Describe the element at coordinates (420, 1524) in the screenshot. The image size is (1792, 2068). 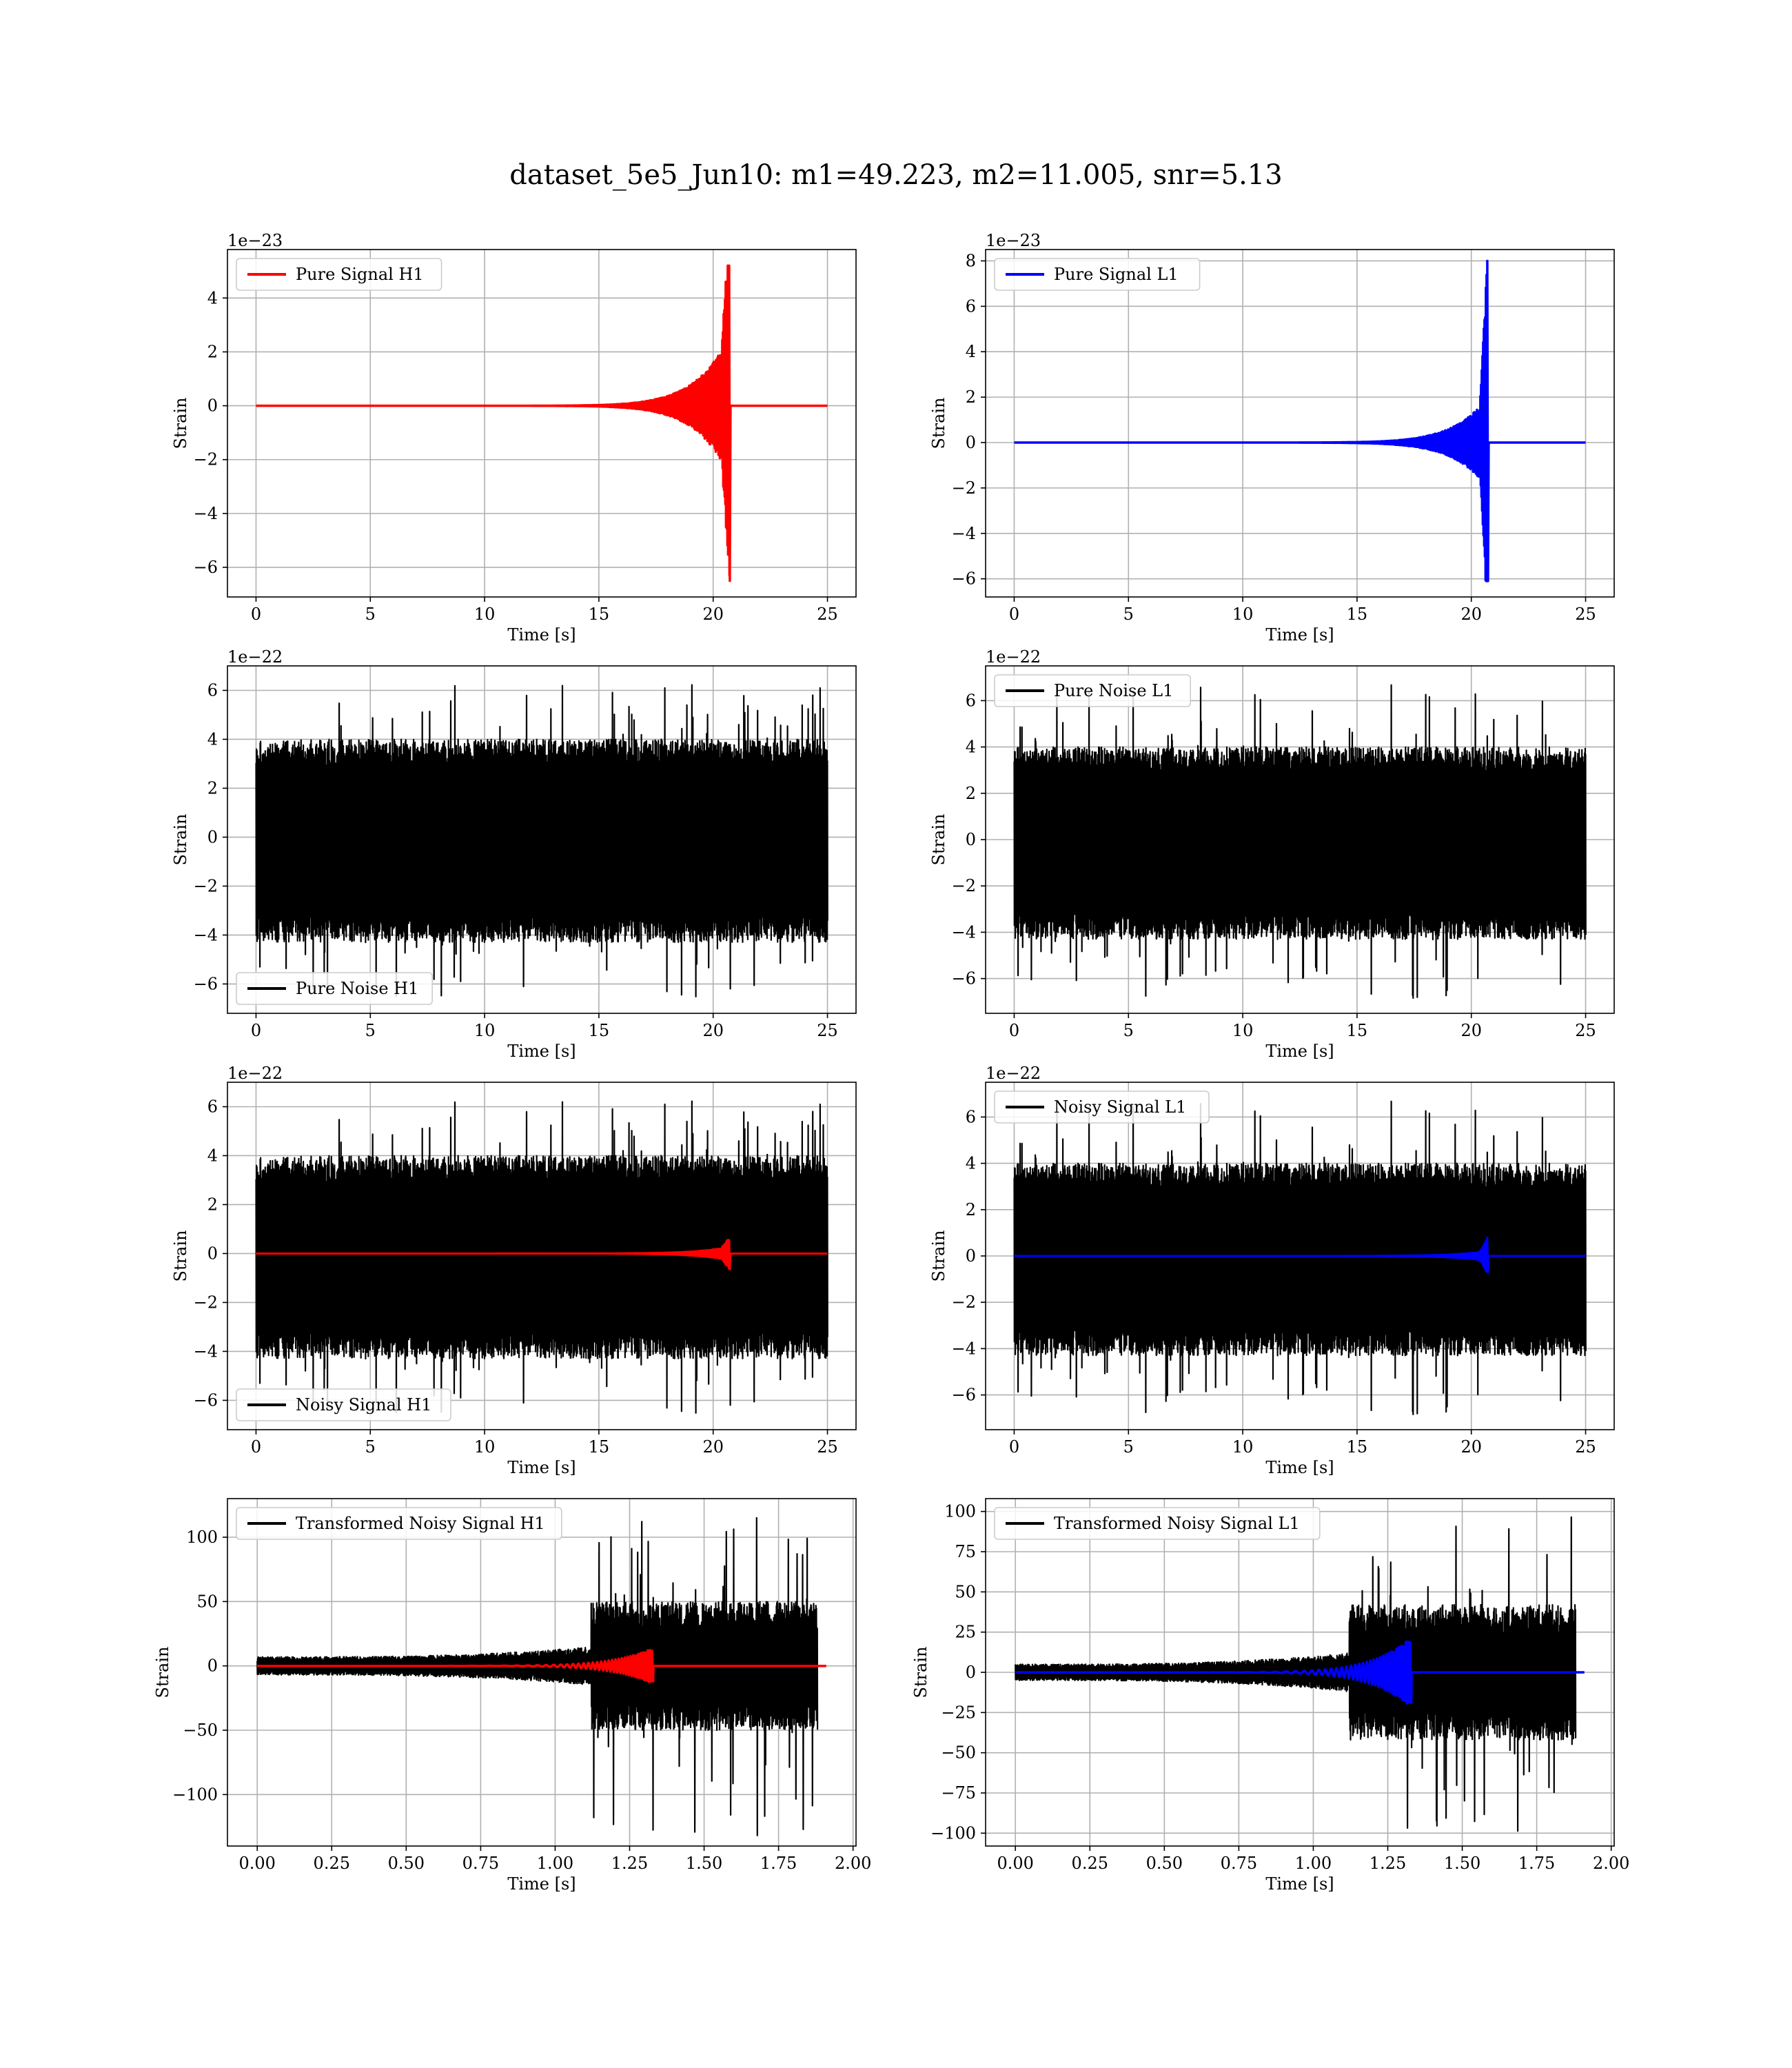
I see `legend-label: Transformed Noisy Signal H1` at that location.